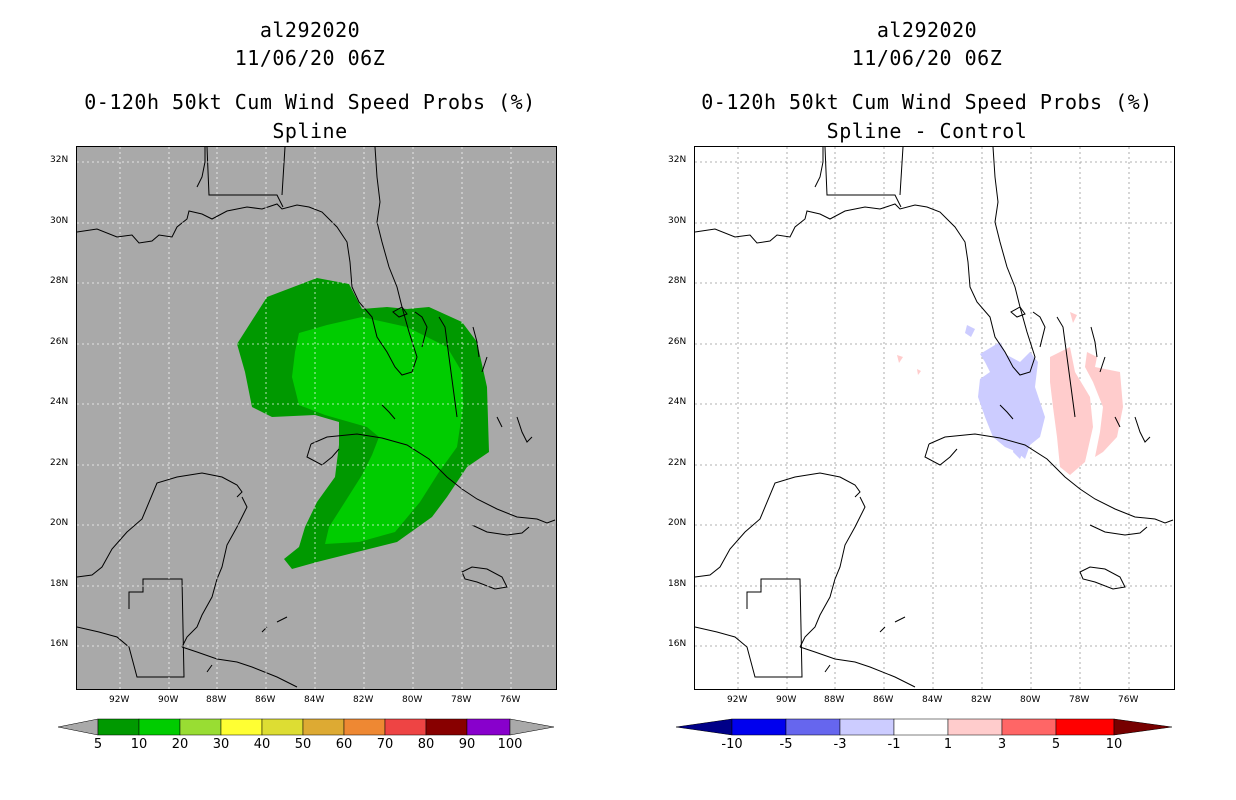 This screenshot has height=800, width=1236. I want to click on diff-negative-region, so click(1011, 400).